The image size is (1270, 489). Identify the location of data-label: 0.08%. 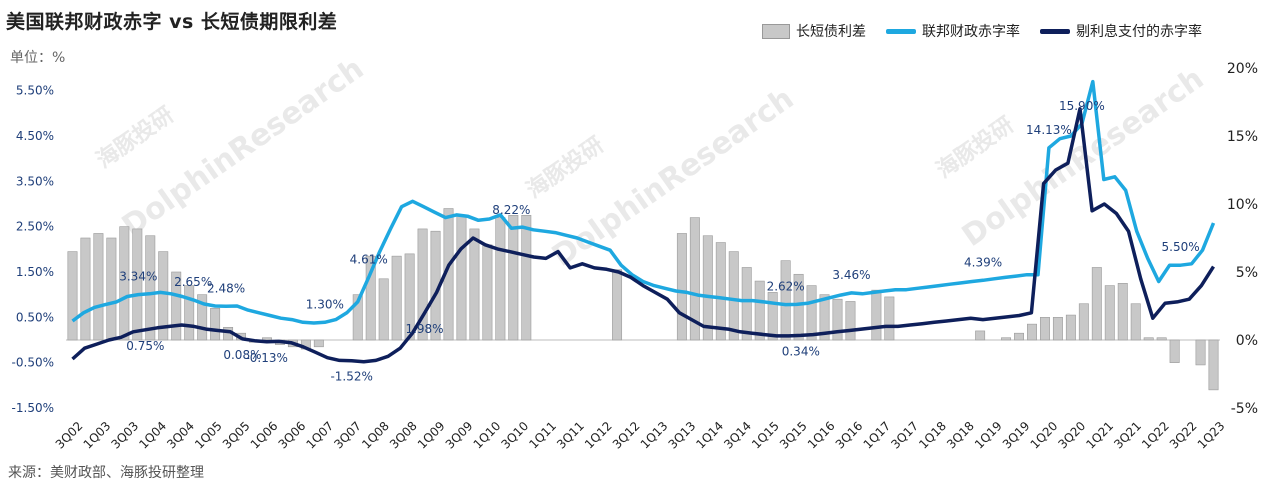
(242, 355).